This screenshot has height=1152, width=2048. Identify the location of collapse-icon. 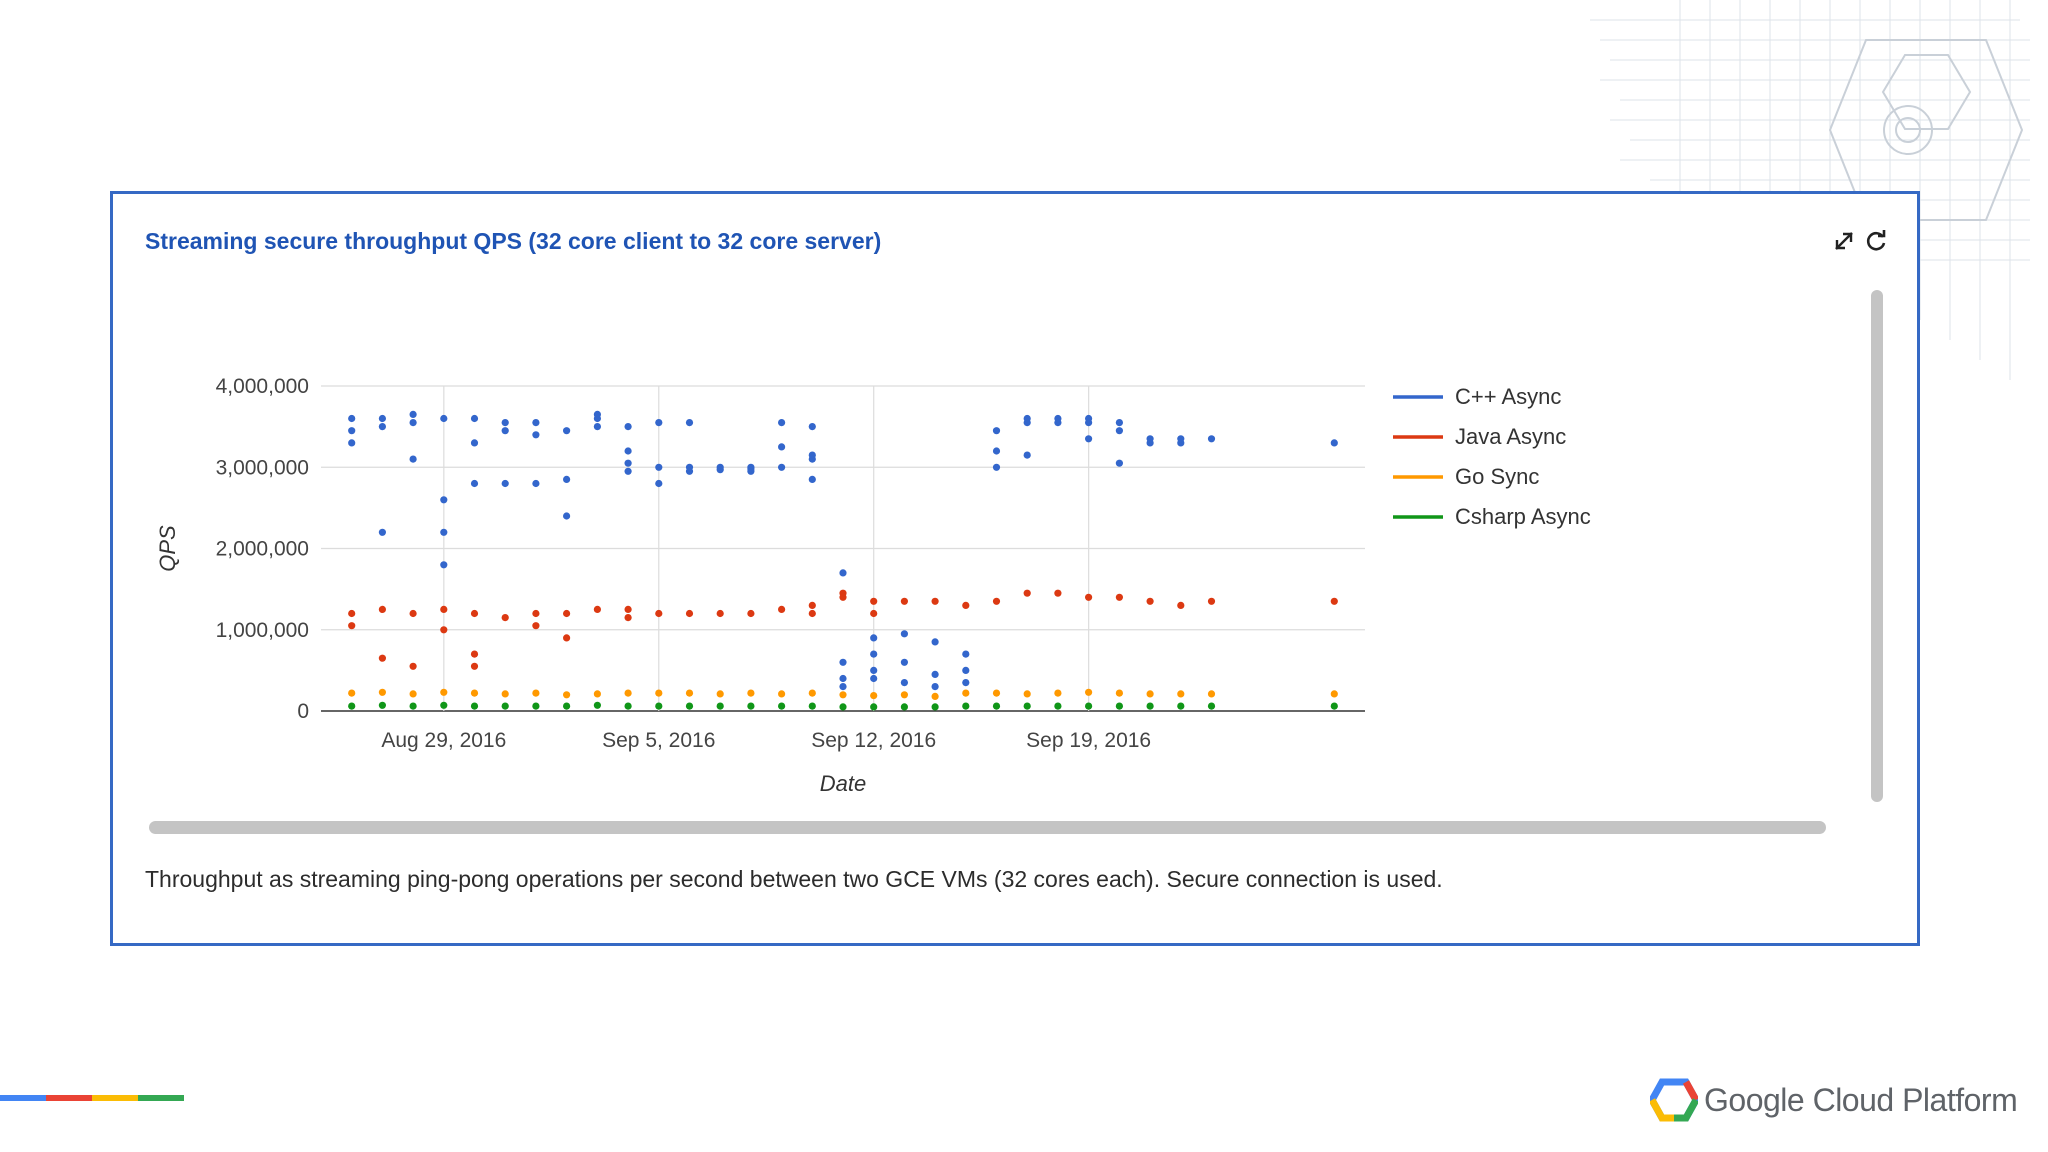
(1844, 241).